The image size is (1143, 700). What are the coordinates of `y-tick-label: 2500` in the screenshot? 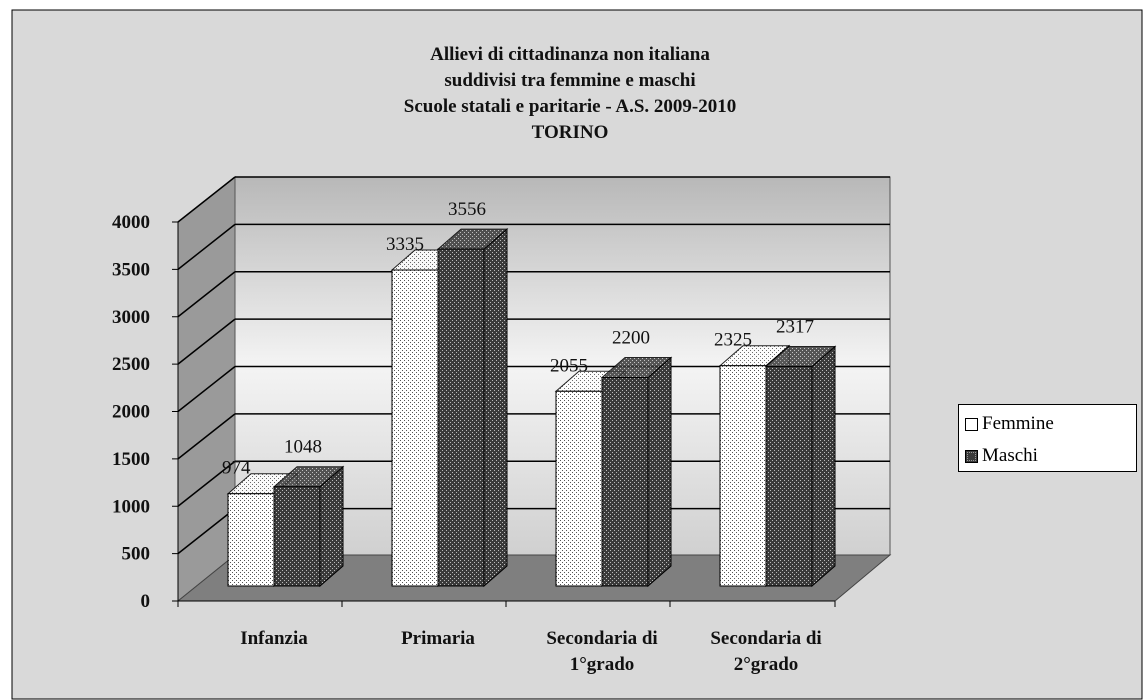 It's located at (131, 364).